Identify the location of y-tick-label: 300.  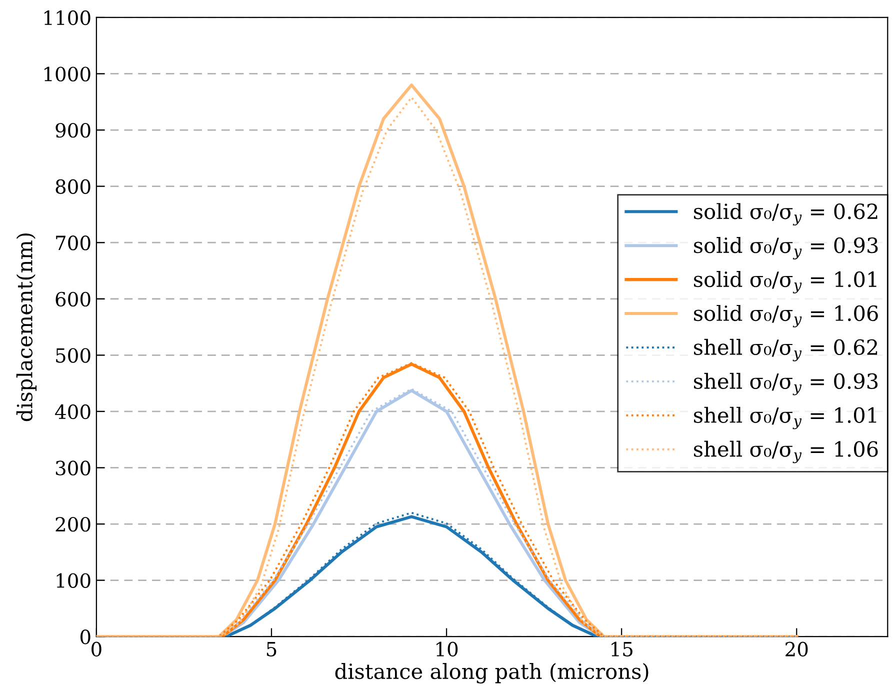
(73, 468).